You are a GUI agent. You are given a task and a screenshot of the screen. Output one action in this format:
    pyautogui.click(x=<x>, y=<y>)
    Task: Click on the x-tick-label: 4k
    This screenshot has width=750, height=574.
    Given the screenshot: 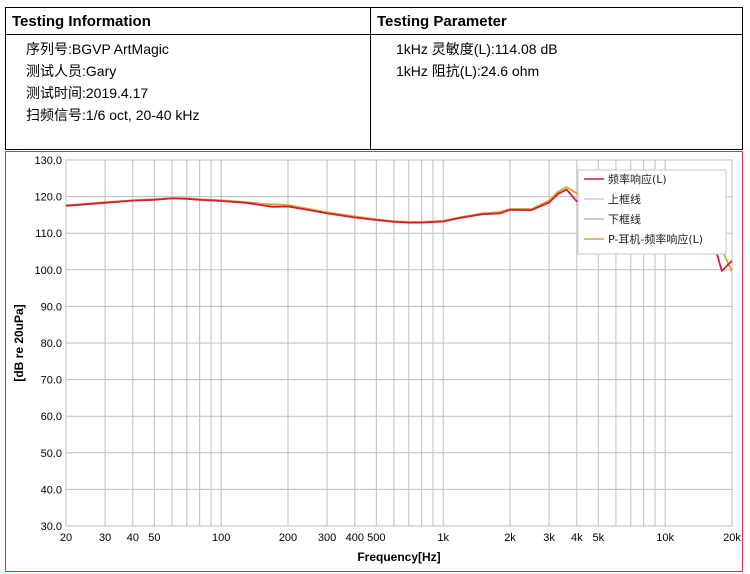 What is the action you would take?
    pyautogui.click(x=577, y=538)
    